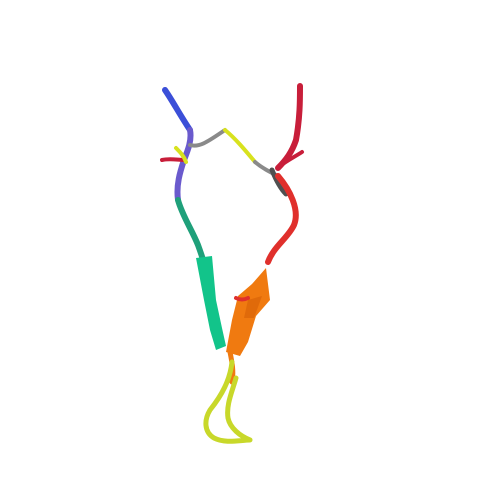  I want to click on bottom-hairpin-loop, so click(228, 401).